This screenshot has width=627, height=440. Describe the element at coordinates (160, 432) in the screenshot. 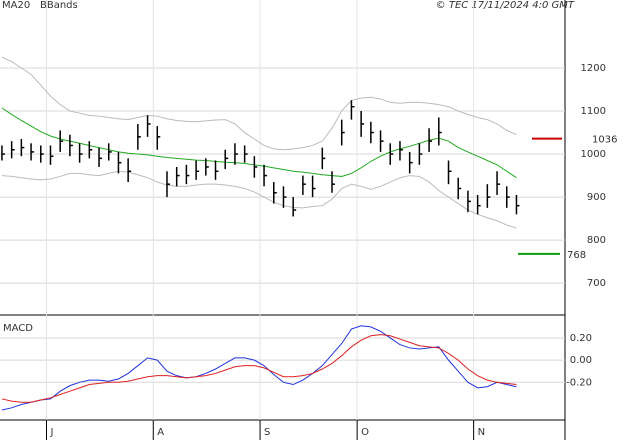

I see `x-tick-label: A` at that location.